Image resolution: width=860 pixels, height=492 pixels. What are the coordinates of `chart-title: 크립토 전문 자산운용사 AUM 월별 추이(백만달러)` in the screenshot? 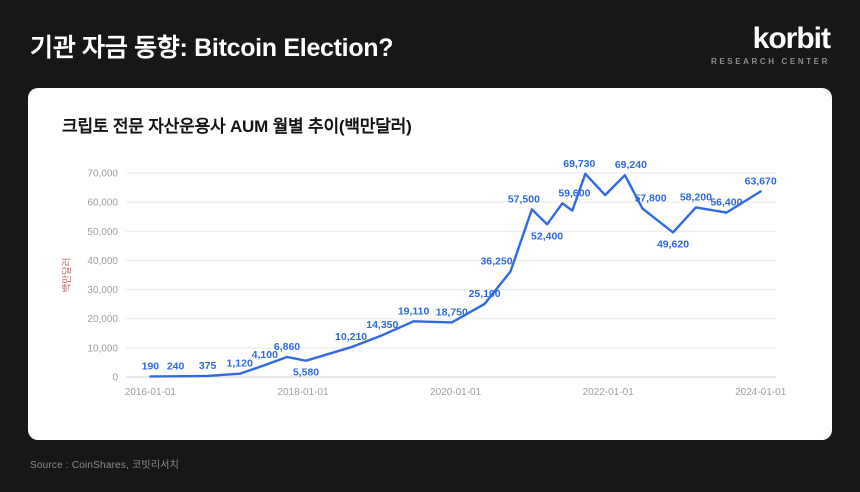 It's located at (237, 126).